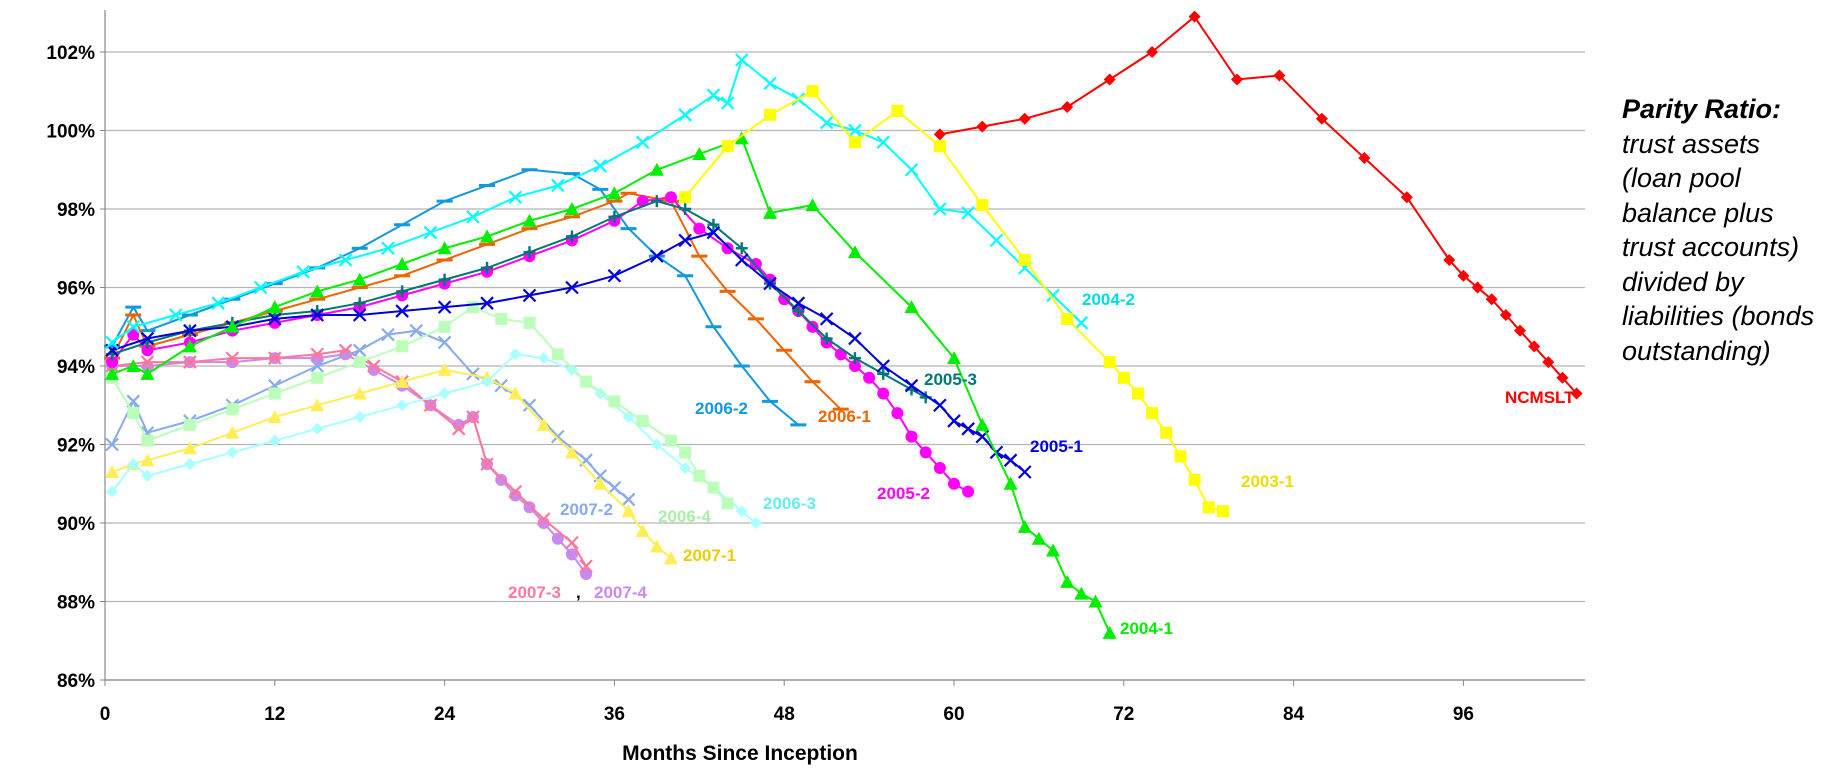 This screenshot has width=1822, height=771. I want to click on x-tick-label: 72, so click(1123, 714).